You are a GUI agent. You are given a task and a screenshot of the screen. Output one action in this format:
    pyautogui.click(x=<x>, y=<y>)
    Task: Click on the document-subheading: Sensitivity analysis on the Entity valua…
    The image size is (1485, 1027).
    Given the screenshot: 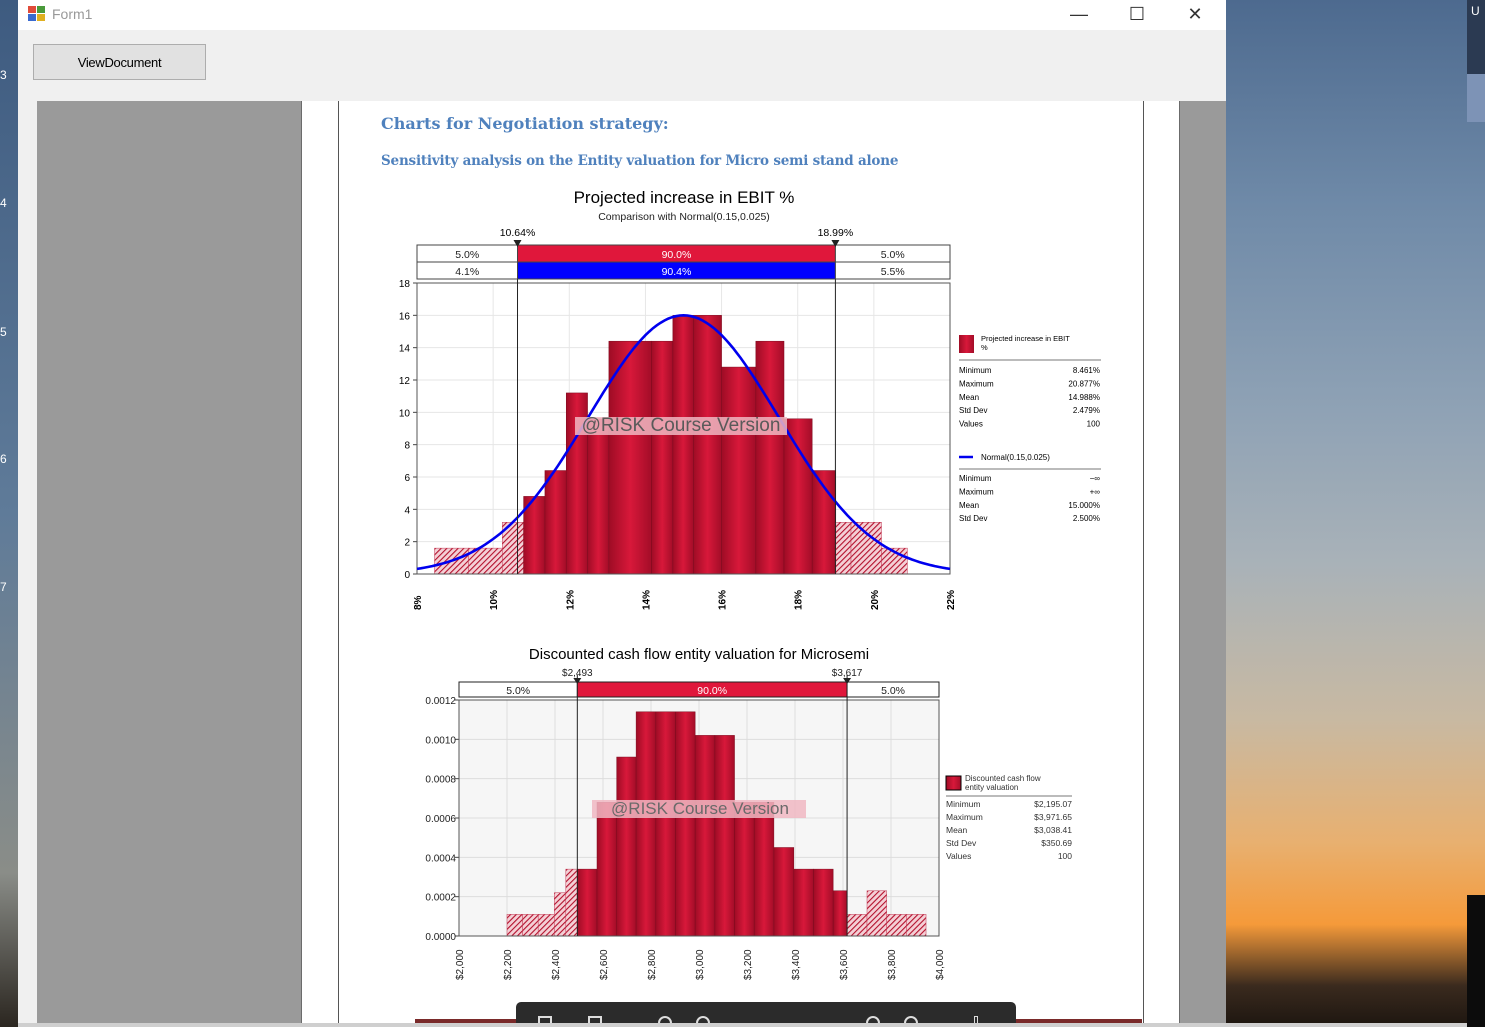 What is the action you would take?
    pyautogui.click(x=640, y=161)
    